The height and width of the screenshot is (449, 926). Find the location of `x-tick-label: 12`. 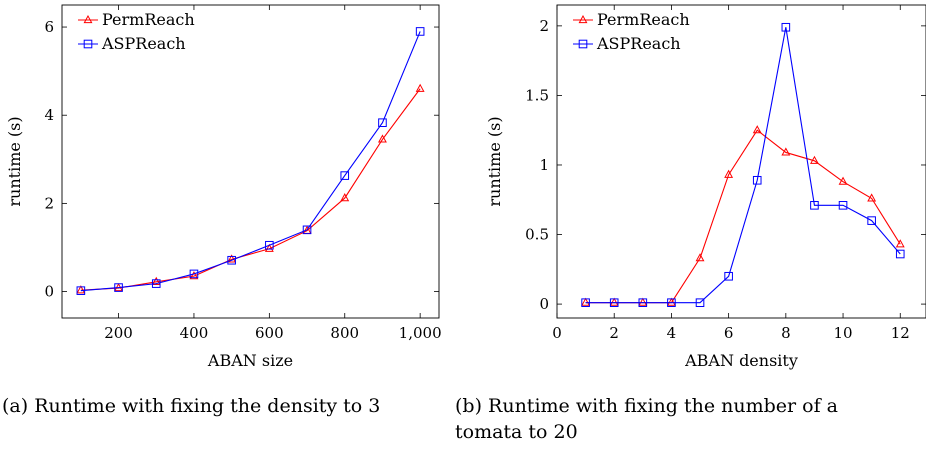

x-tick-label: 12 is located at coordinates (900, 333).